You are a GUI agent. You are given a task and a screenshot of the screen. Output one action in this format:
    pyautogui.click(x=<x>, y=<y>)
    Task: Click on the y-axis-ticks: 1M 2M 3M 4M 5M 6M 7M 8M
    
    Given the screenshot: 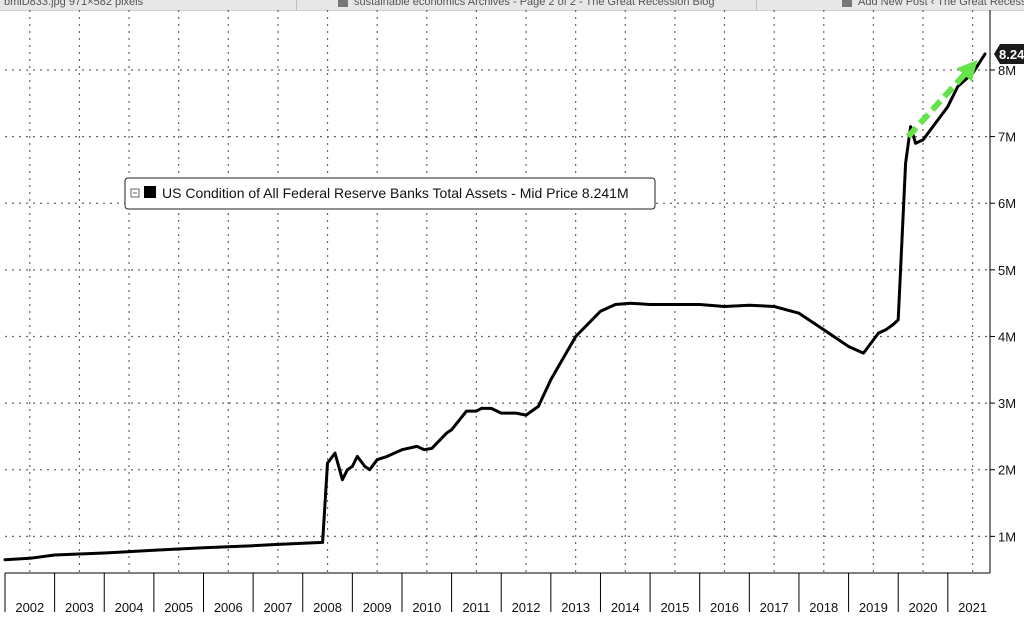 What is the action you would take?
    pyautogui.click(x=1003, y=303)
    